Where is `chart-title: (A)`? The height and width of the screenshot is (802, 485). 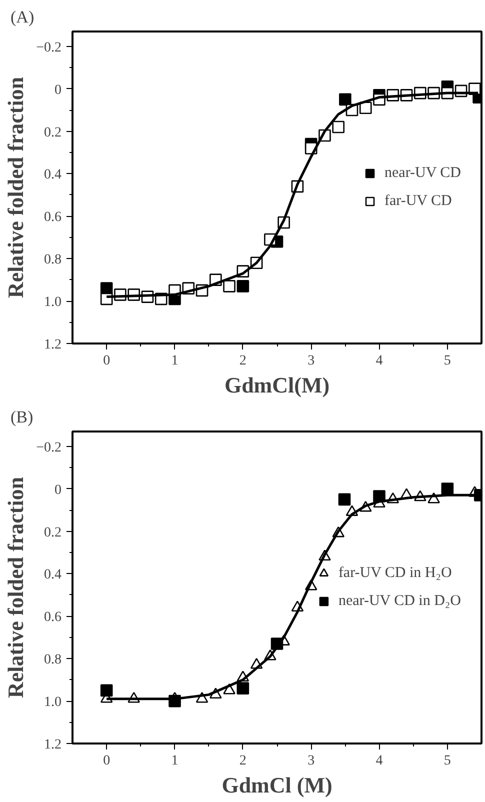
chart-title: (A) is located at coordinates (22, 17).